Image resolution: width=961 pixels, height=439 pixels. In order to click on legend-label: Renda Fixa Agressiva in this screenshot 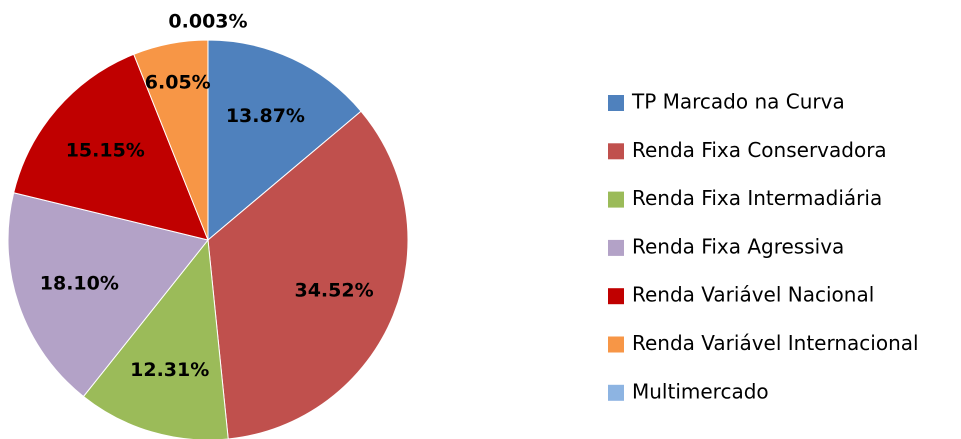, I will do `click(738, 246)`.